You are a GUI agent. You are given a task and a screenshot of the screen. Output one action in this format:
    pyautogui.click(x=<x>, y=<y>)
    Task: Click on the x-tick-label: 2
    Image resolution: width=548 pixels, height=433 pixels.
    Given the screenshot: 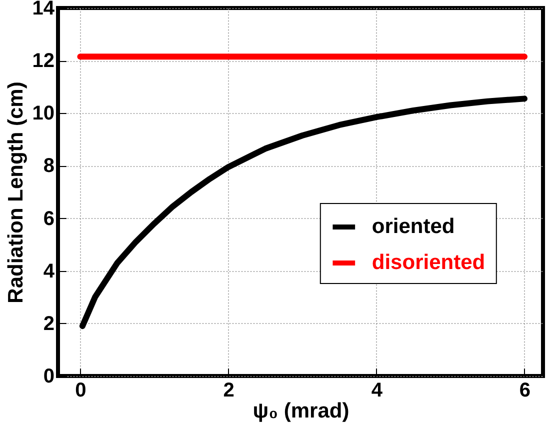 What is the action you would take?
    pyautogui.click(x=228, y=391)
    